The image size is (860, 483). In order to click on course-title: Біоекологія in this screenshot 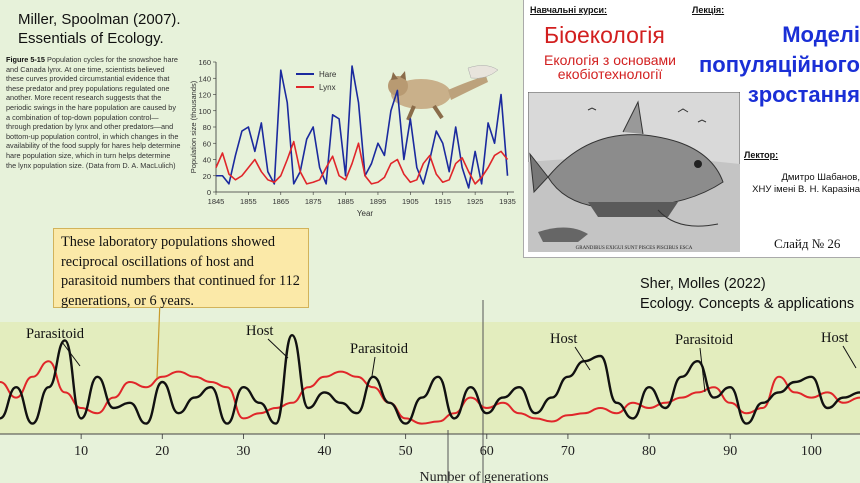, I will do `click(604, 35)`.